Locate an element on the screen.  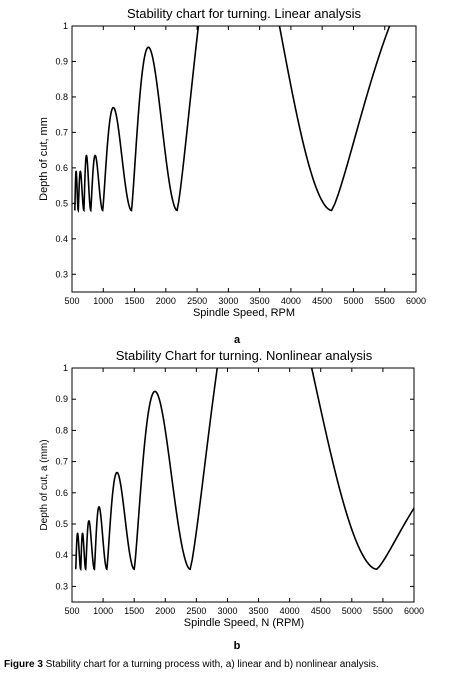
chart-b-x-tick-label: 1500 is located at coordinates (134, 611).